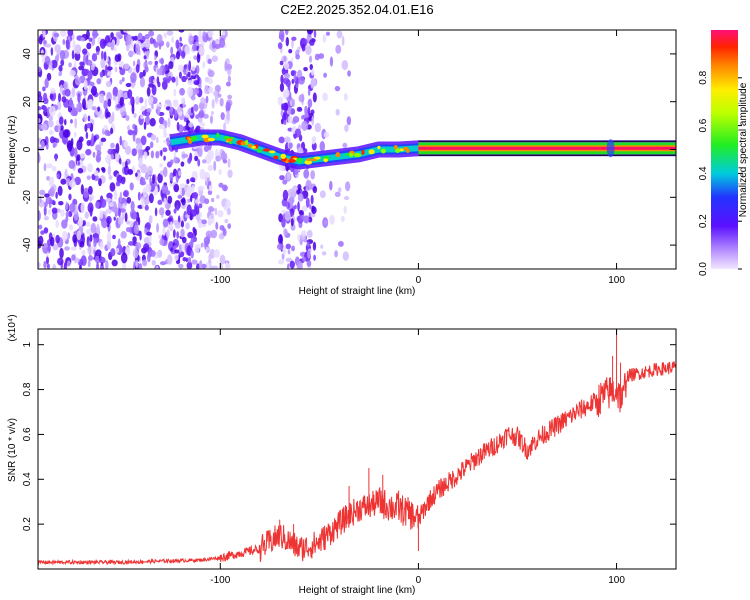 This screenshot has height=600, width=750. I want to click on x-tick-label: 100, so click(616, 580).